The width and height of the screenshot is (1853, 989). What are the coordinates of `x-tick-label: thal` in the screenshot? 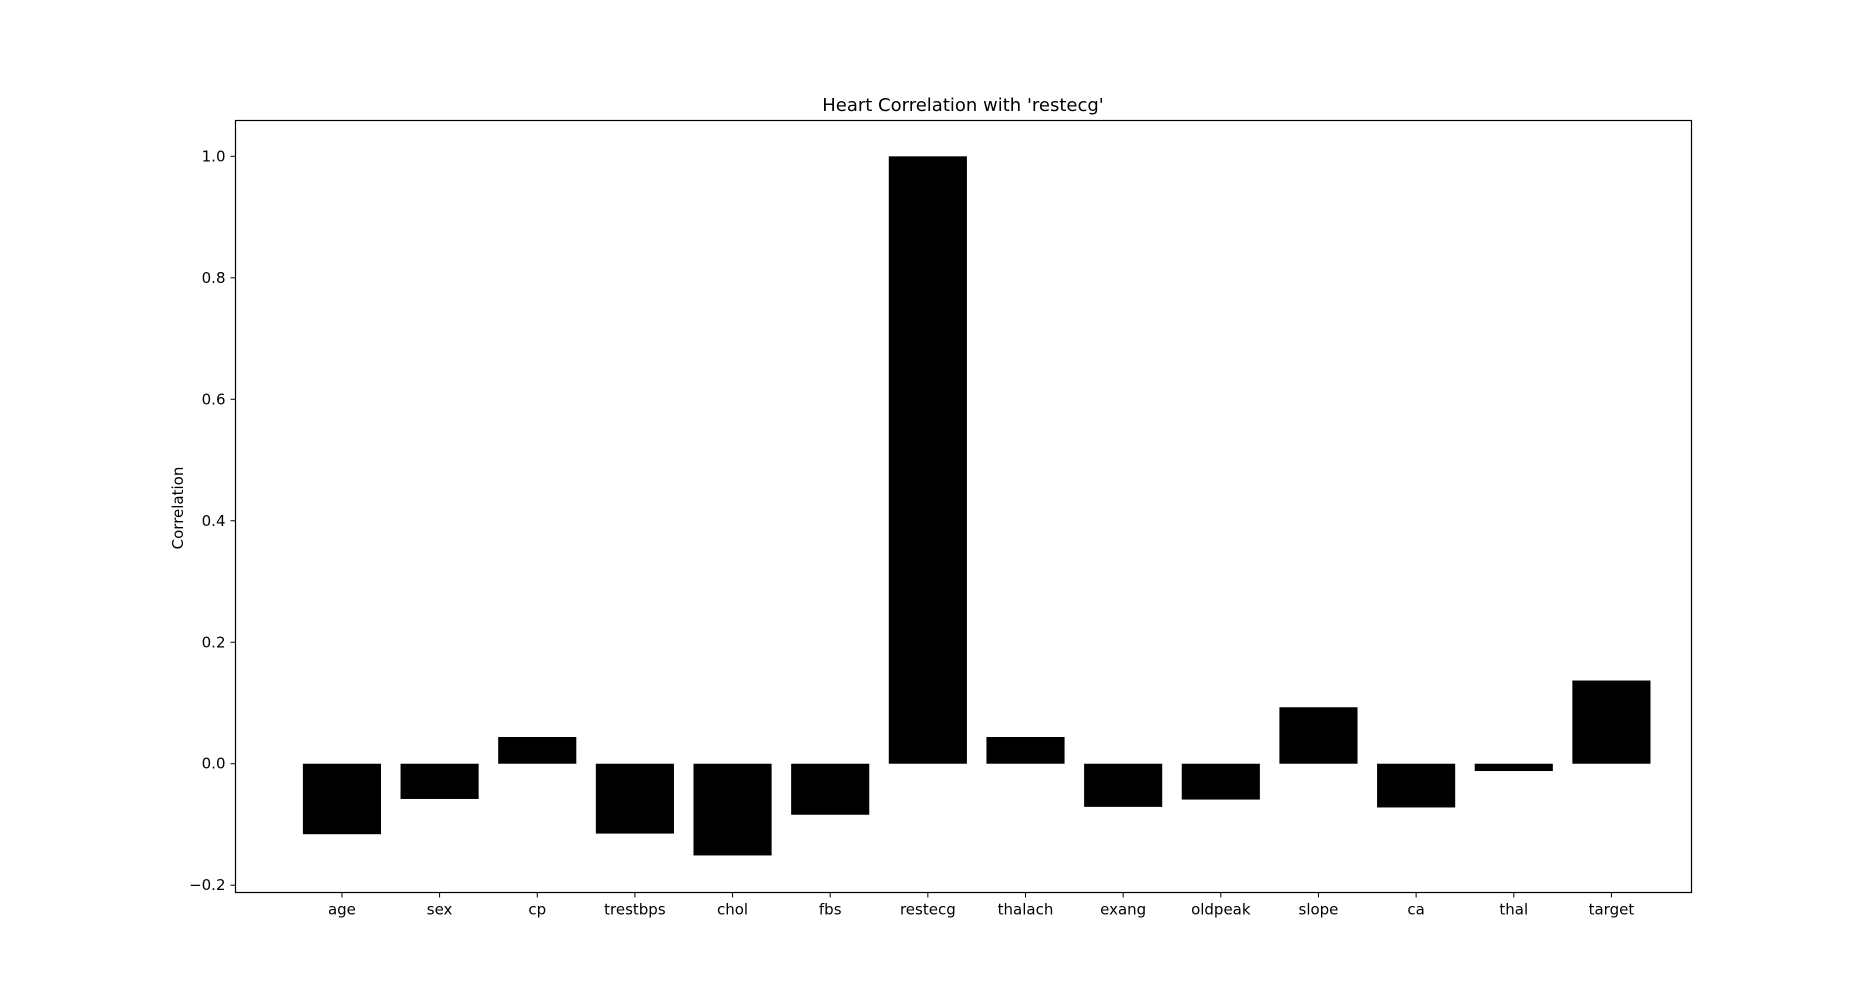 It's located at (1513, 910).